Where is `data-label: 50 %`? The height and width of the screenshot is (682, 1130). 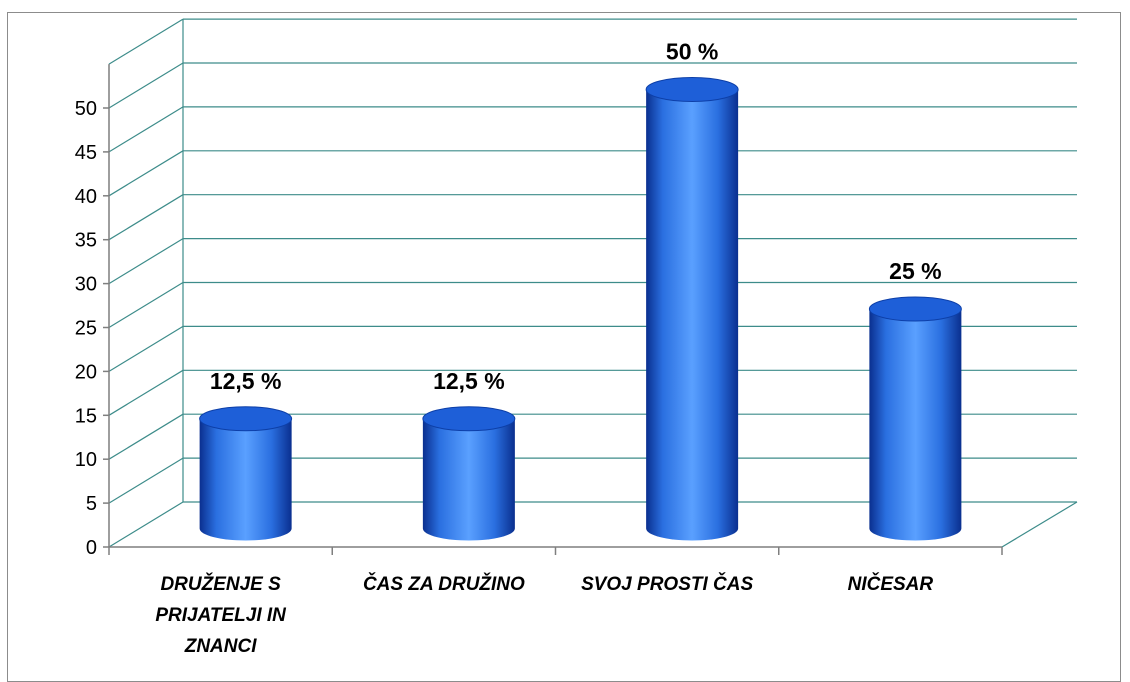 data-label: 50 % is located at coordinates (692, 52).